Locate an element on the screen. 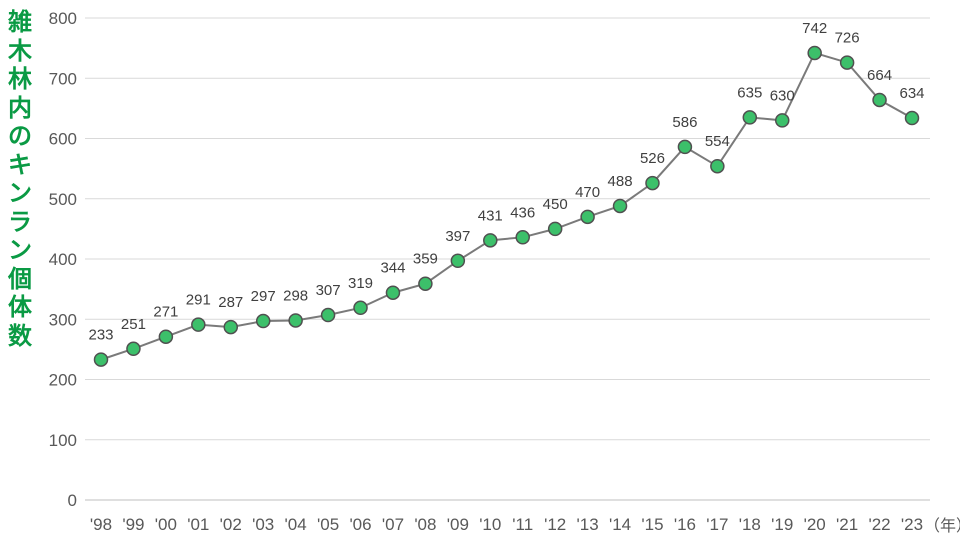 This screenshot has height=540, width=960. data-label: 436 is located at coordinates (522, 212).